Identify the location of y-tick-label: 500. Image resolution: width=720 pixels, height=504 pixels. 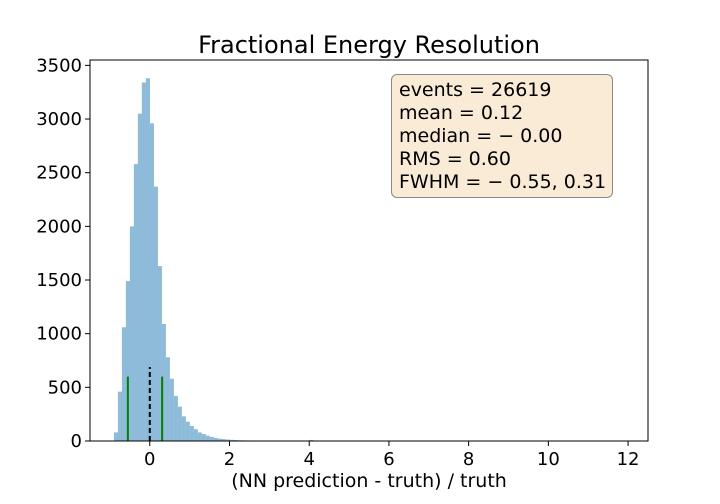
(65, 387).